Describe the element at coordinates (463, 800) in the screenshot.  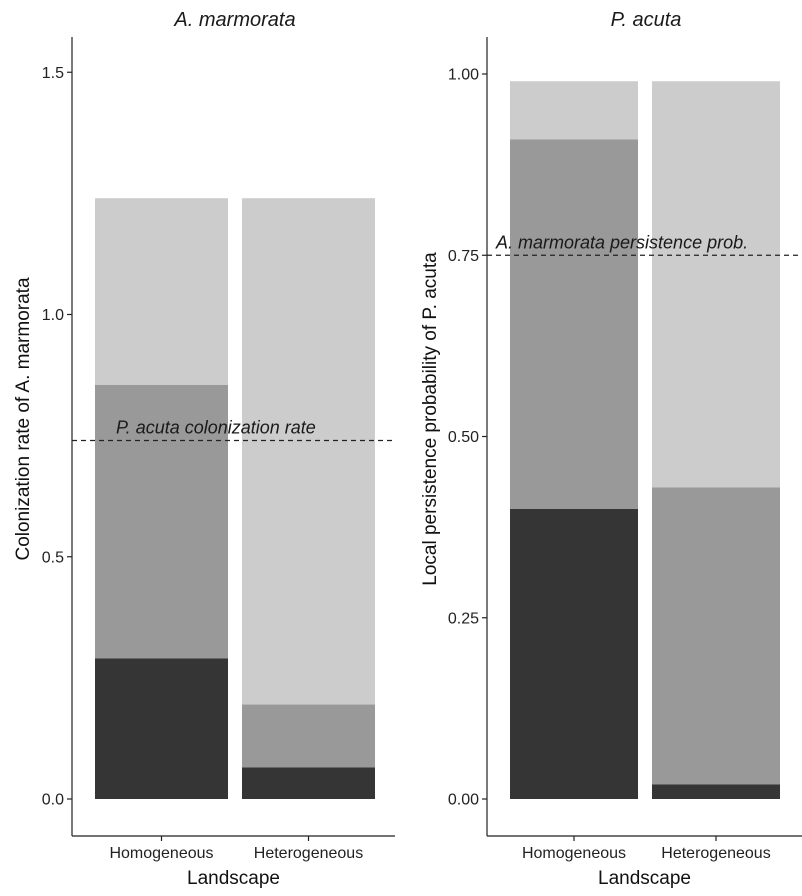
I see `y-tick-label-panel2-0: 0.00` at that location.